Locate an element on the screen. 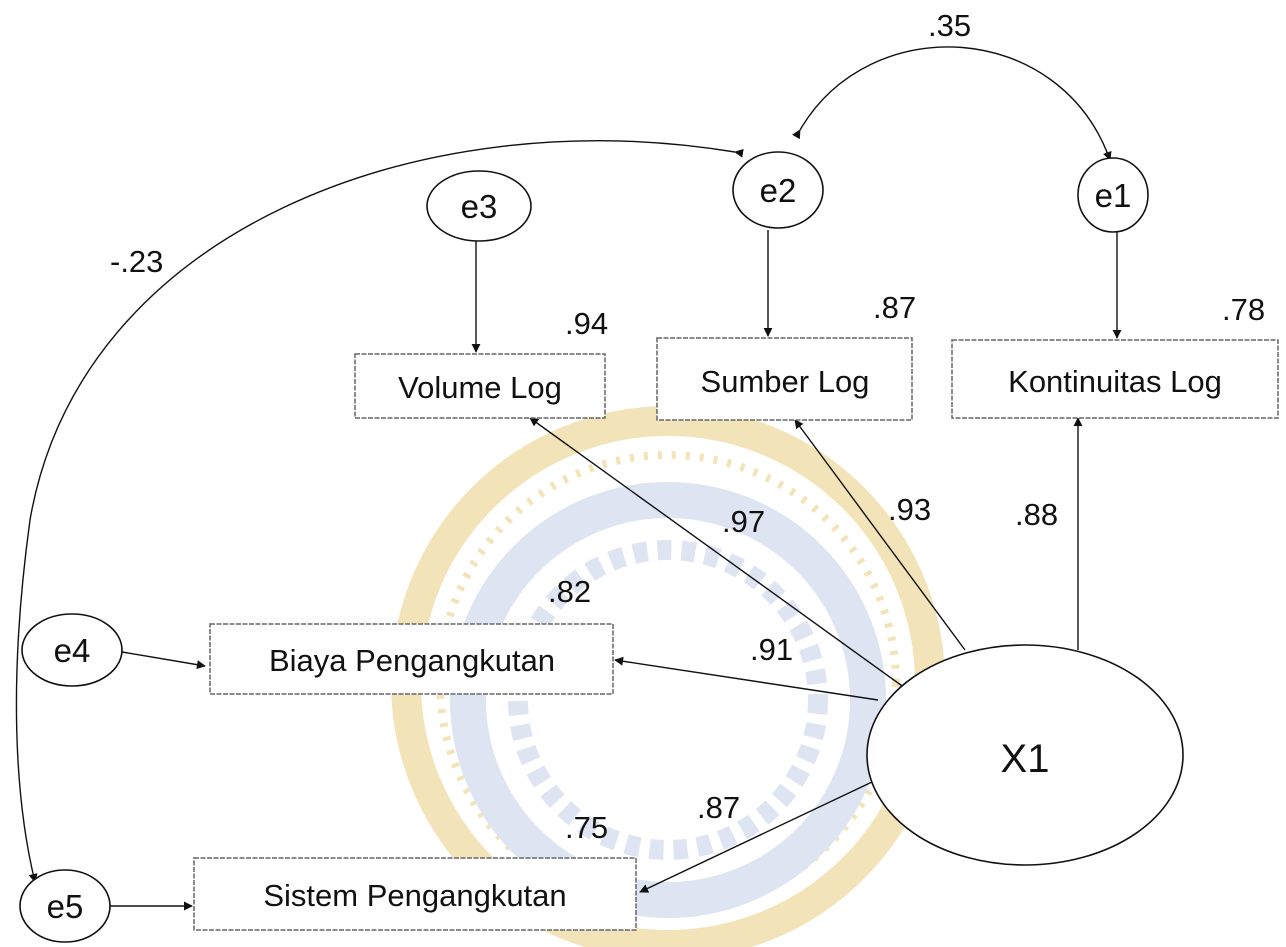 The width and height of the screenshot is (1286, 947). biaya-pengangkutan-label: Biaya Pengangkutan is located at coordinates (412, 660).